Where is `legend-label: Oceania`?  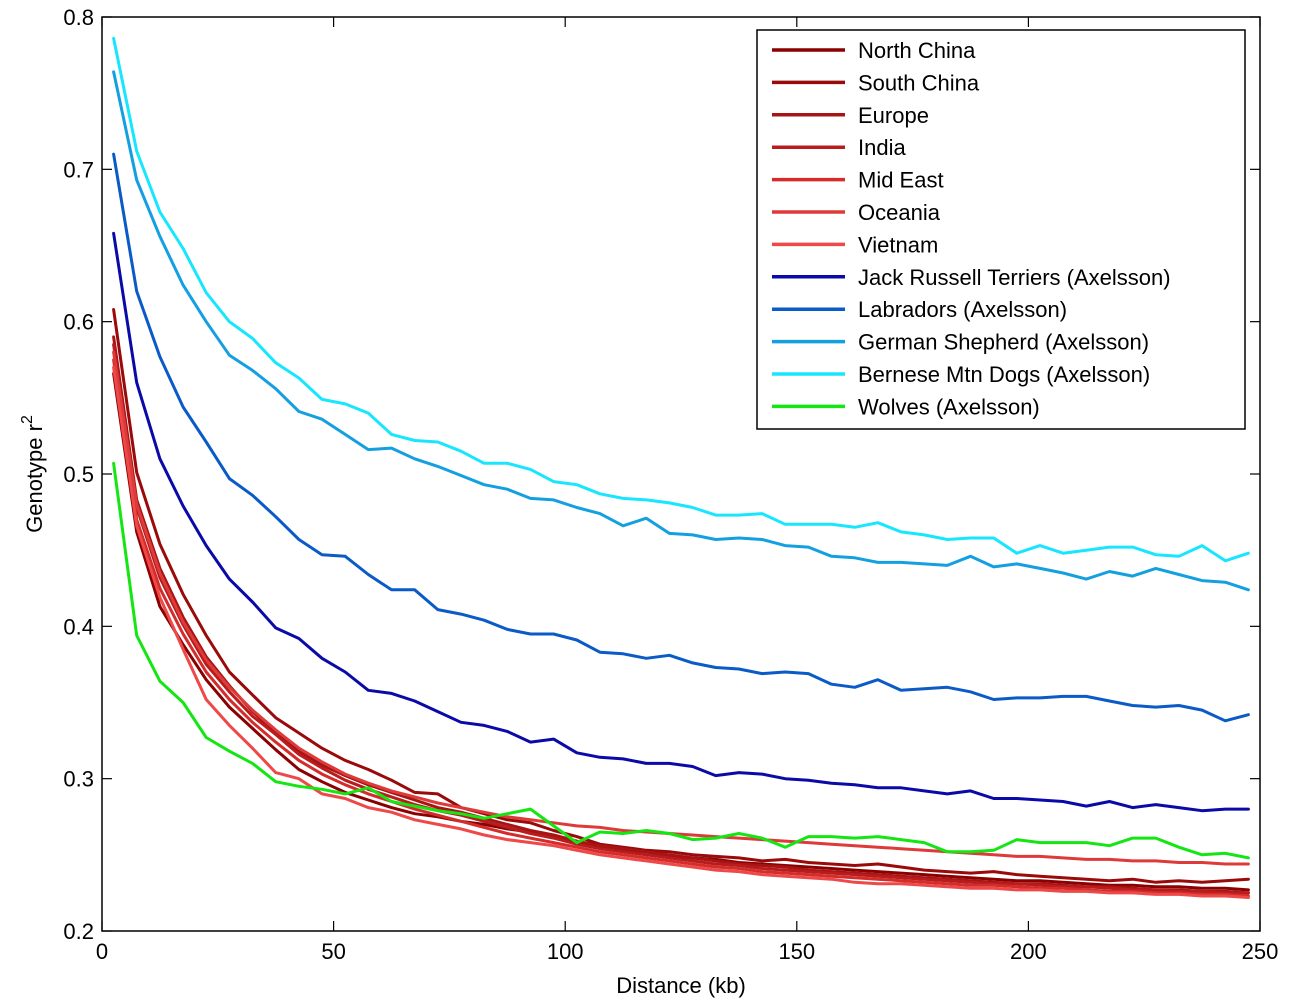 legend-label: Oceania is located at coordinates (899, 212).